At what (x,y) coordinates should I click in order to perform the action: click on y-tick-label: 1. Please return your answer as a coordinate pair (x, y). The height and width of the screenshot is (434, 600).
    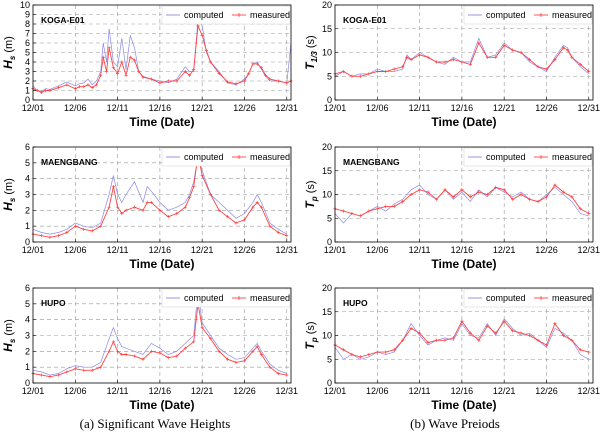
    Looking at the image, I should click on (27, 367).